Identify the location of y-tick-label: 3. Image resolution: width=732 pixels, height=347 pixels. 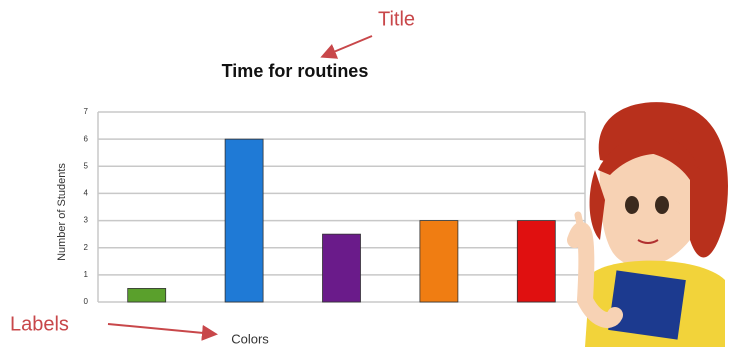
(86, 220).